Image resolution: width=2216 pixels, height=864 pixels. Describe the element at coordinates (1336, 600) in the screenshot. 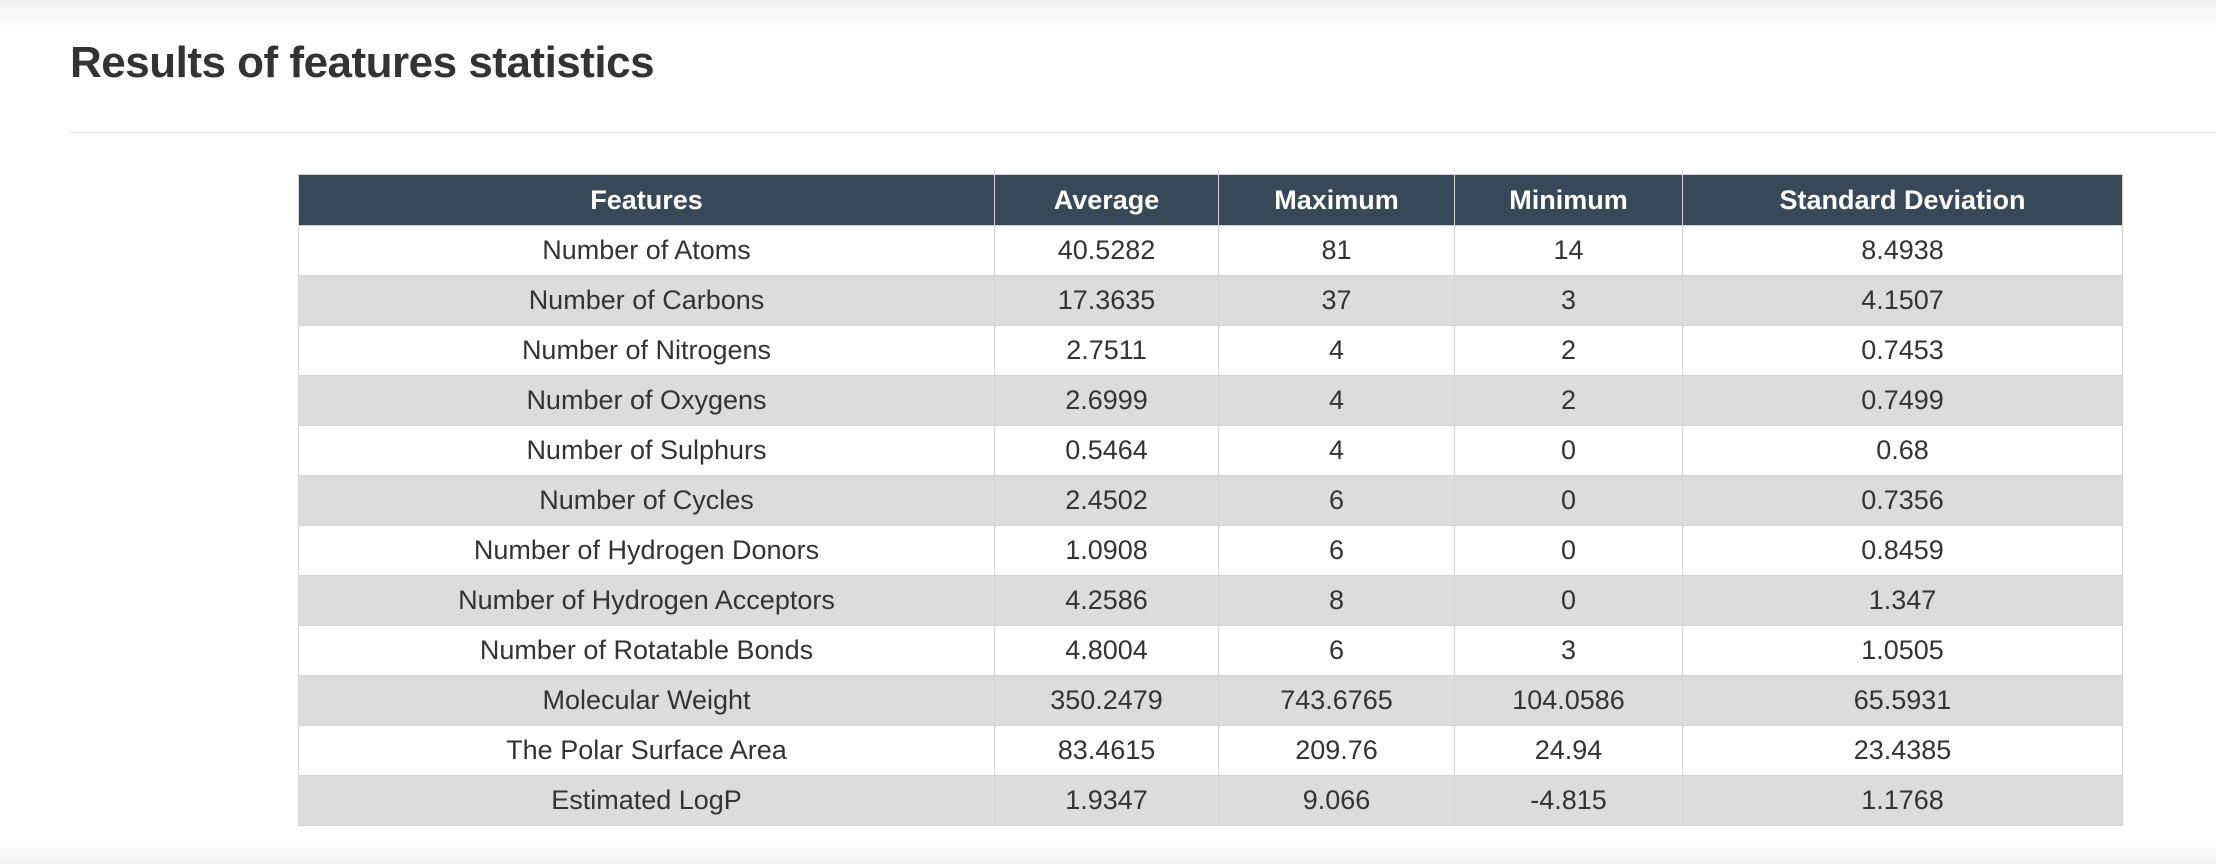

I see `cell-maximum: 8` at that location.